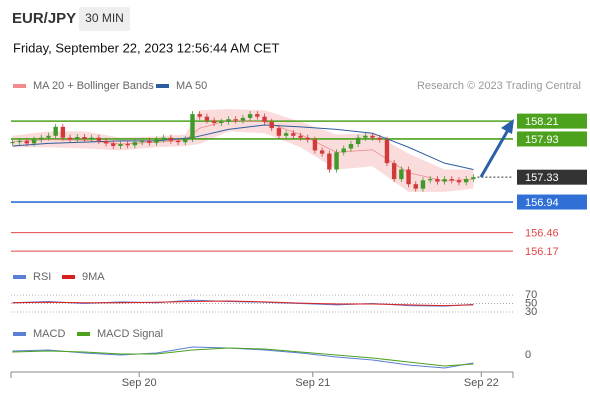  Describe the element at coordinates (499, 86) in the screenshot. I see `source: Research © 2023 Trading Central` at that location.